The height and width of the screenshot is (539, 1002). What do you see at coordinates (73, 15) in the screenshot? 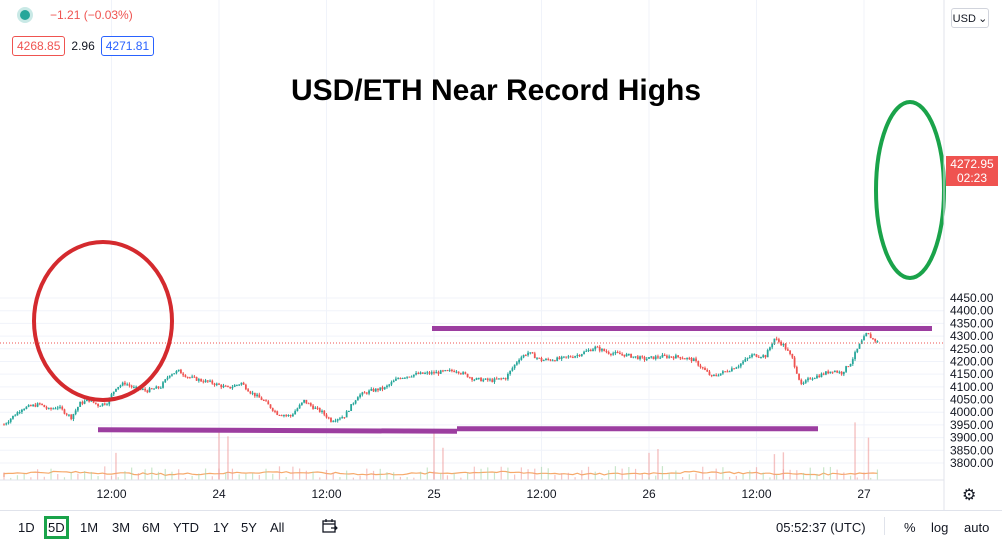
I see `symbol-status-row: −1.21 (−0.03%)` at bounding box center [73, 15].